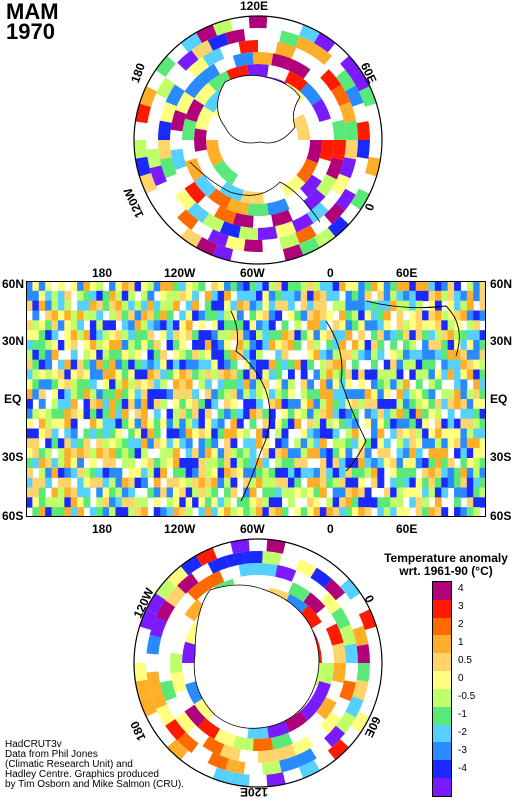  Describe the element at coordinates (461, 642) in the screenshot. I see `legend-label: 1` at that location.